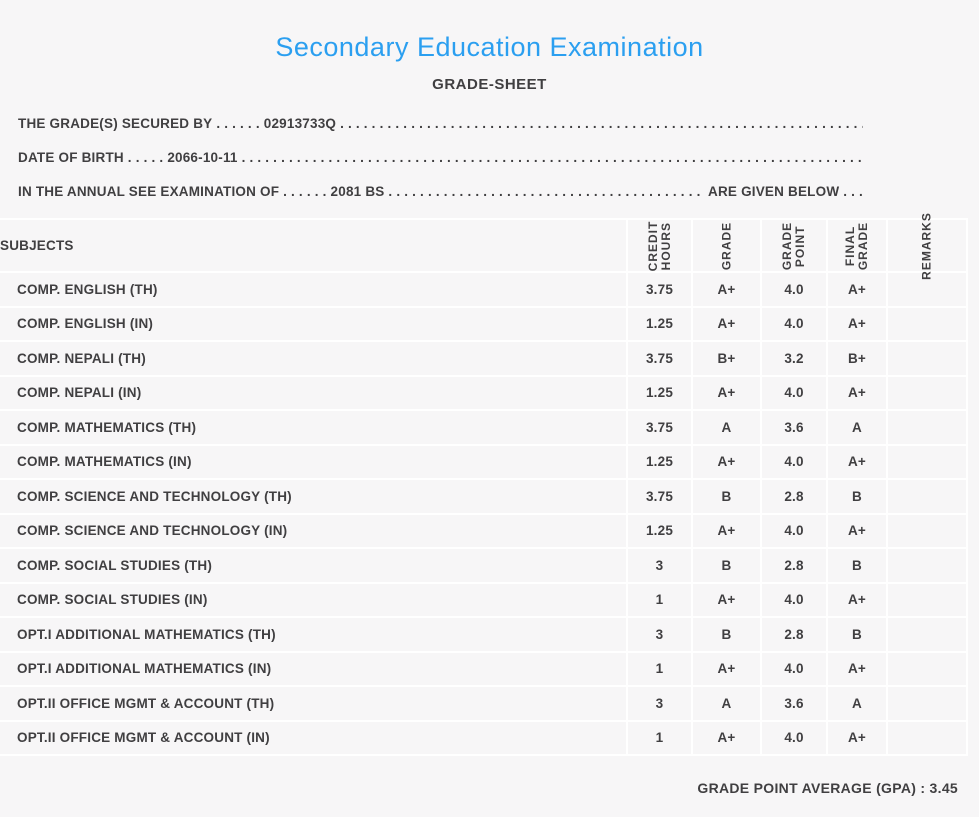 The width and height of the screenshot is (979, 817). What do you see at coordinates (202, 157) in the screenshot?
I see `date-of-birth-value: 2066-10-11` at bounding box center [202, 157].